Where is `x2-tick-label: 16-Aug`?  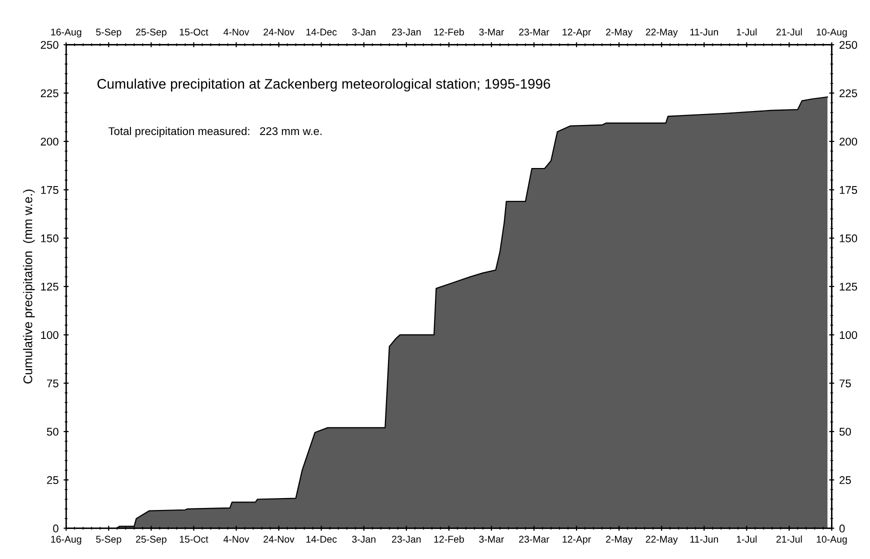 x2-tick-label: 16-Aug is located at coordinates (66, 540).